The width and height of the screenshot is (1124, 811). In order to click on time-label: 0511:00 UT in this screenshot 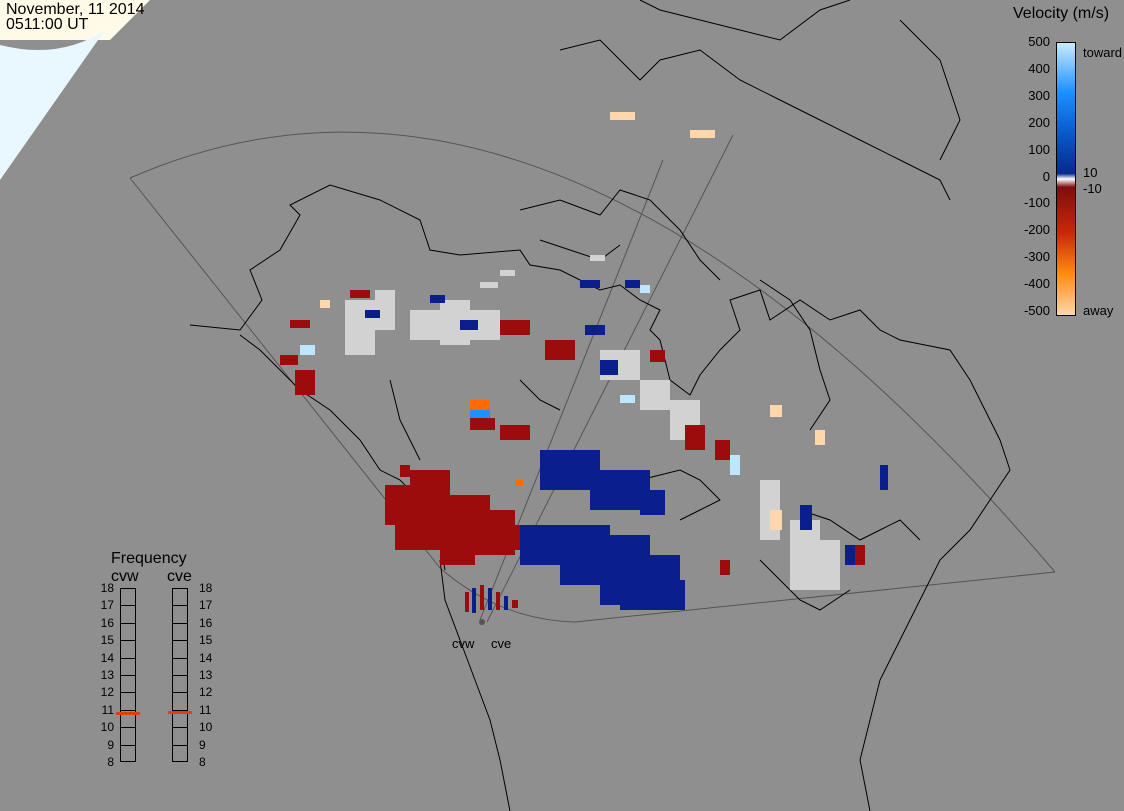, I will do `click(47, 24)`.